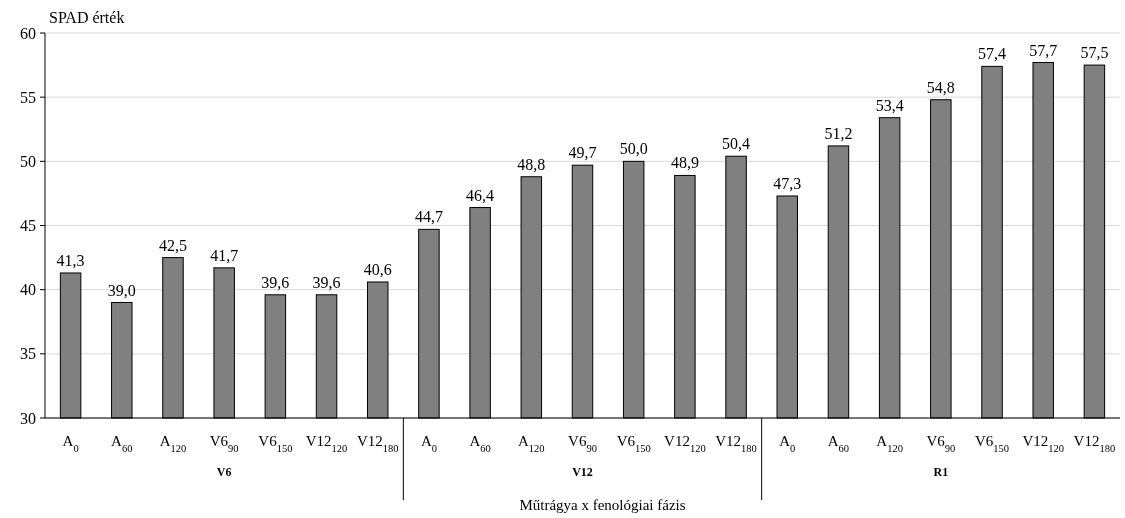  I want to click on data-label: 47,3, so click(787, 183).